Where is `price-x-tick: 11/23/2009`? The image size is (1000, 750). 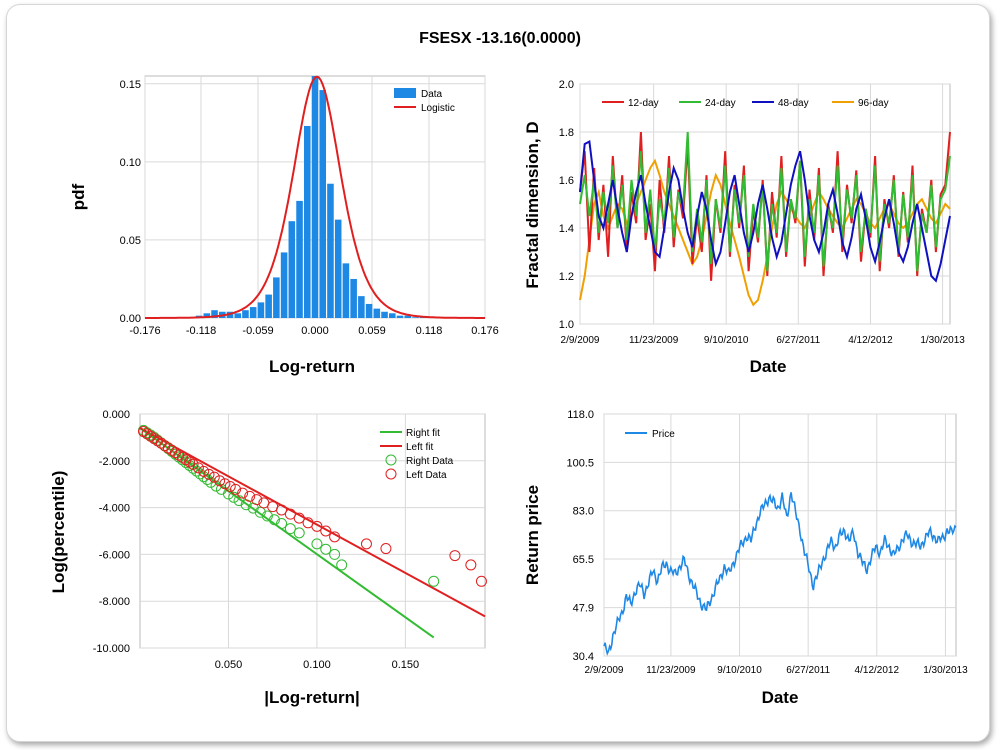 price-x-tick: 11/23/2009 is located at coordinates (671, 670).